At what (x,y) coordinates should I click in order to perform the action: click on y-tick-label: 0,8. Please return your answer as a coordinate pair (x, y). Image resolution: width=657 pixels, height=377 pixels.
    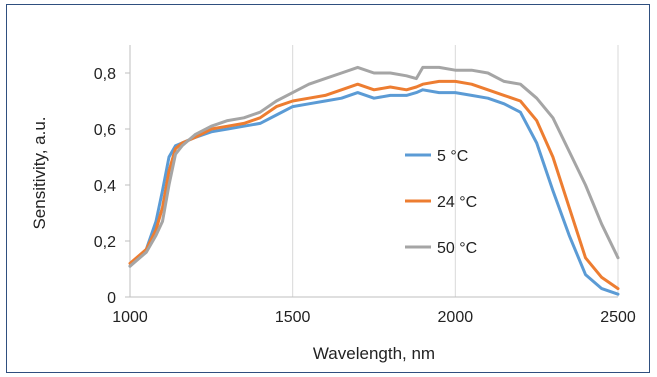
    Looking at the image, I should click on (105, 74).